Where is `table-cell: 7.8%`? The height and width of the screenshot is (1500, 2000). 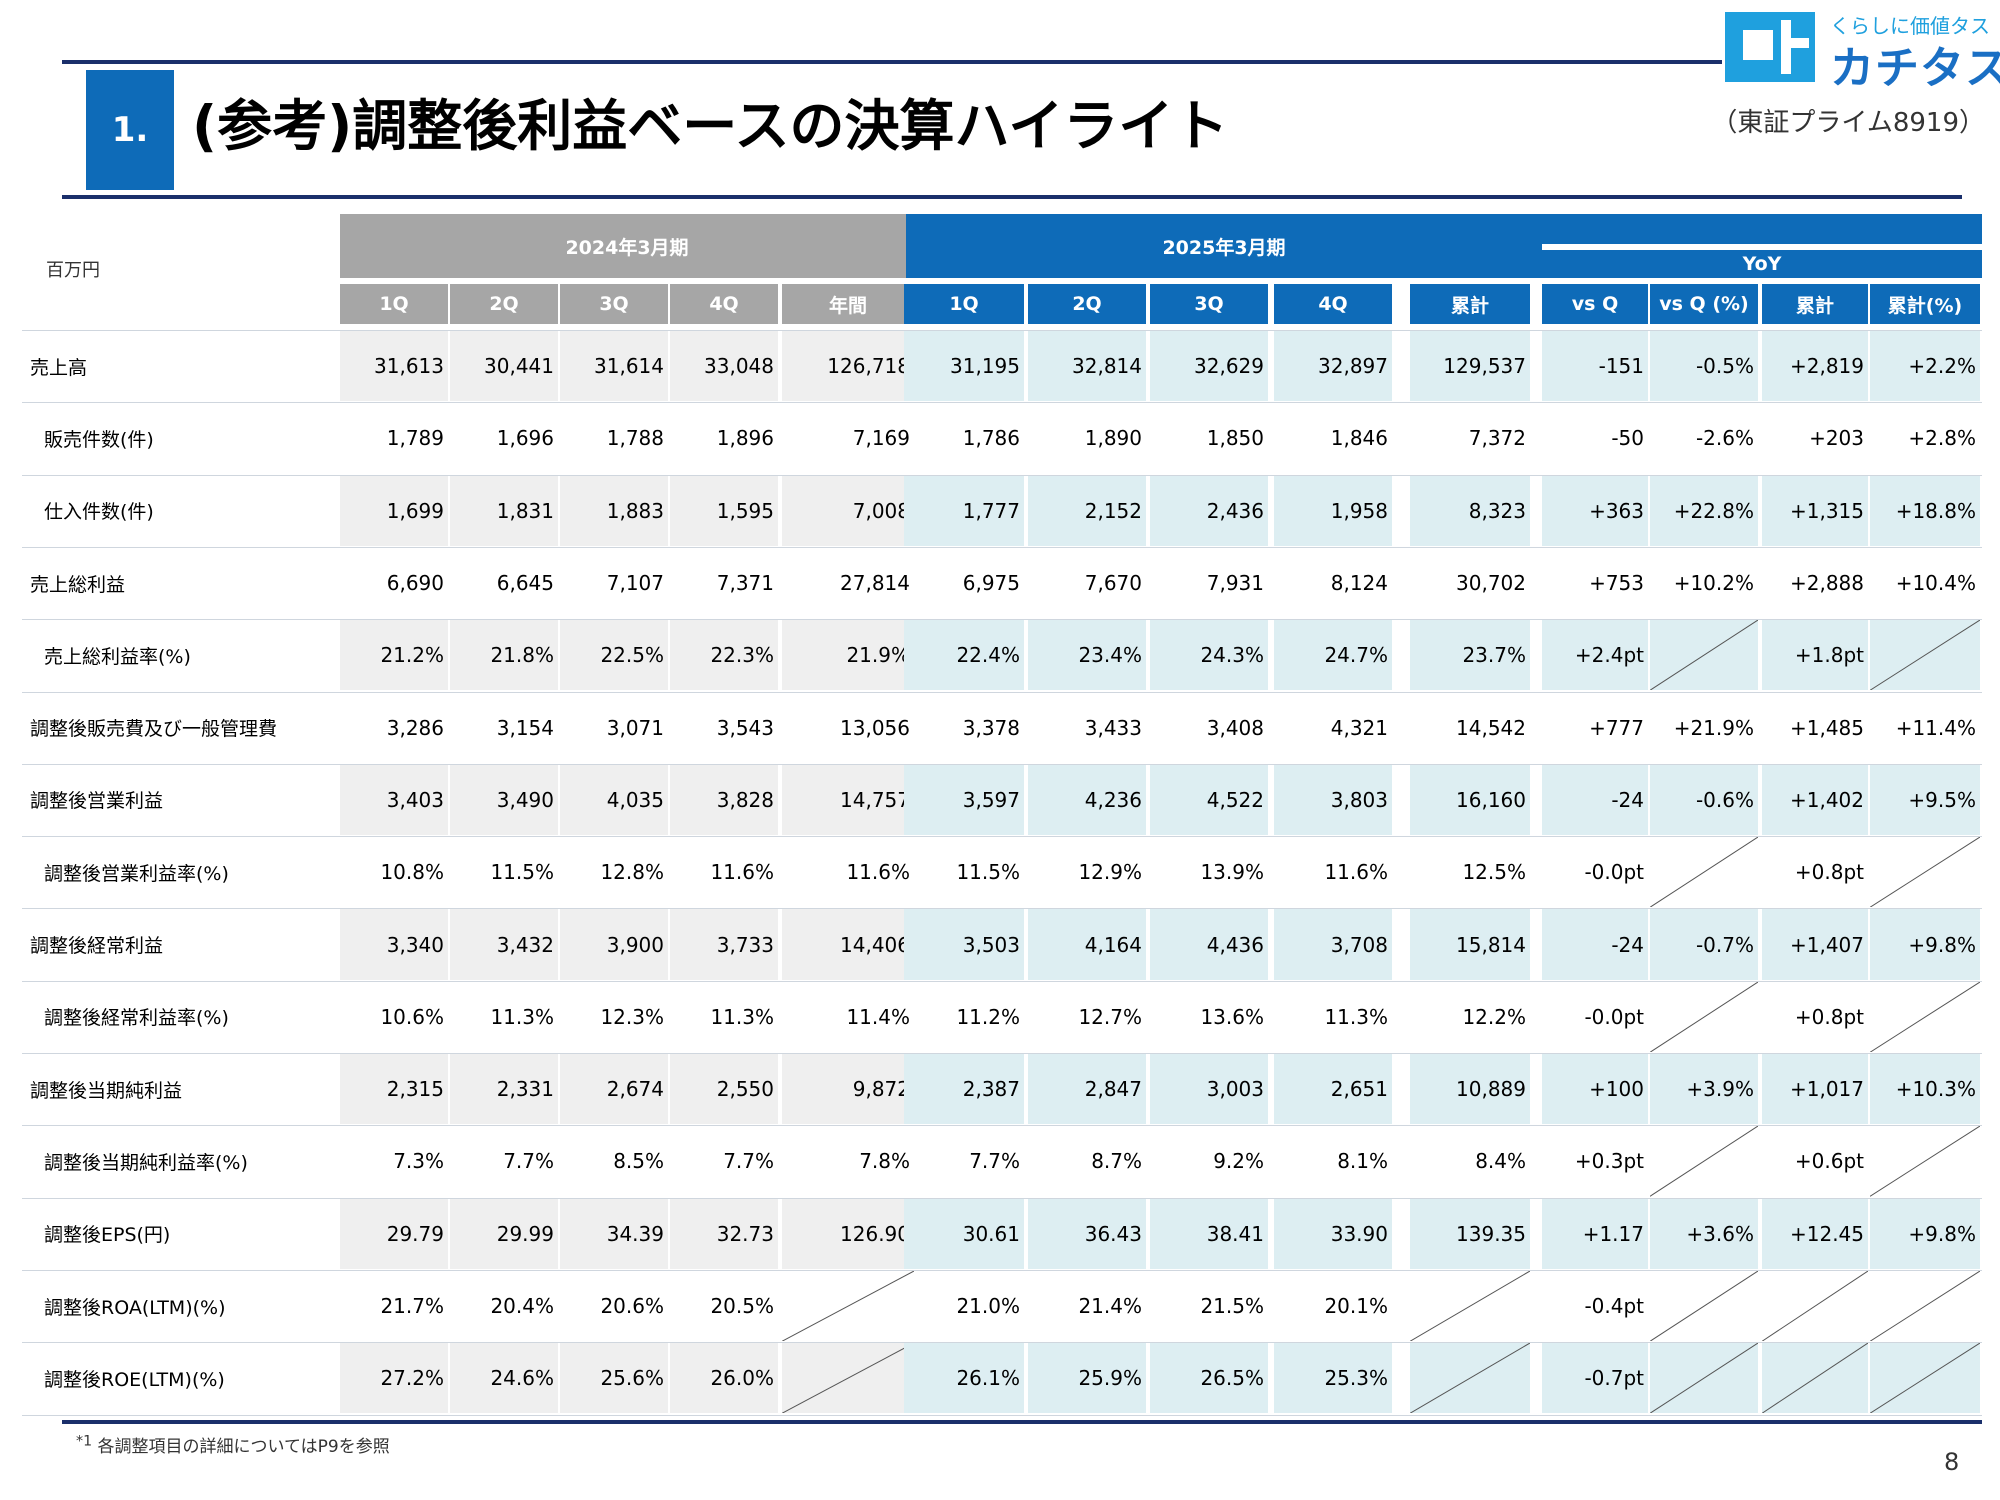 table-cell: 7.8% is located at coordinates (884, 1161).